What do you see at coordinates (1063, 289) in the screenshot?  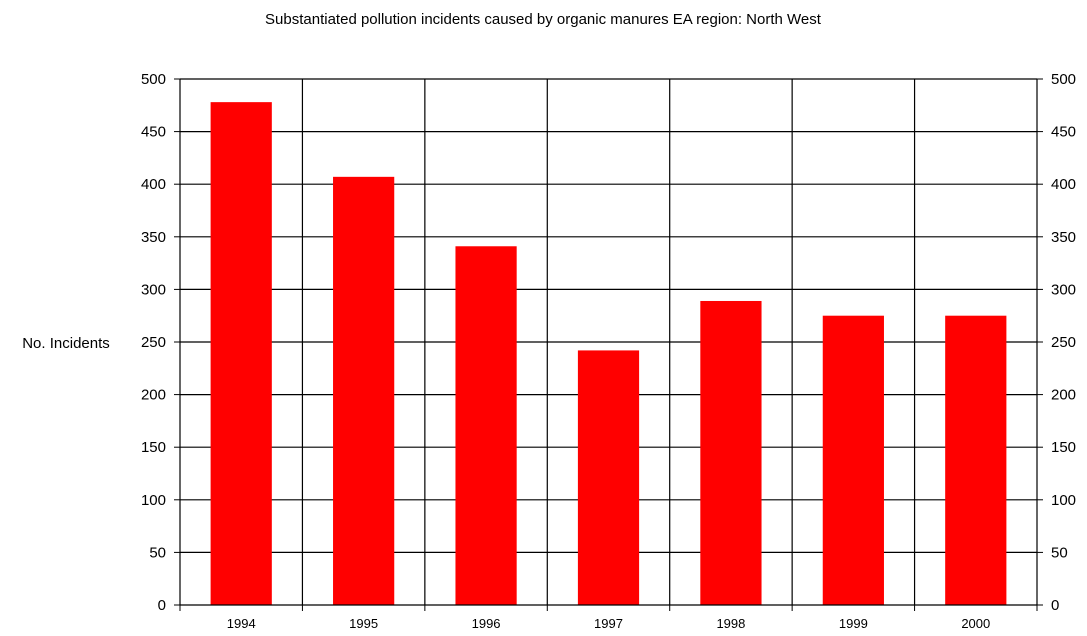 I see `y-tick-label-right: 300` at bounding box center [1063, 289].